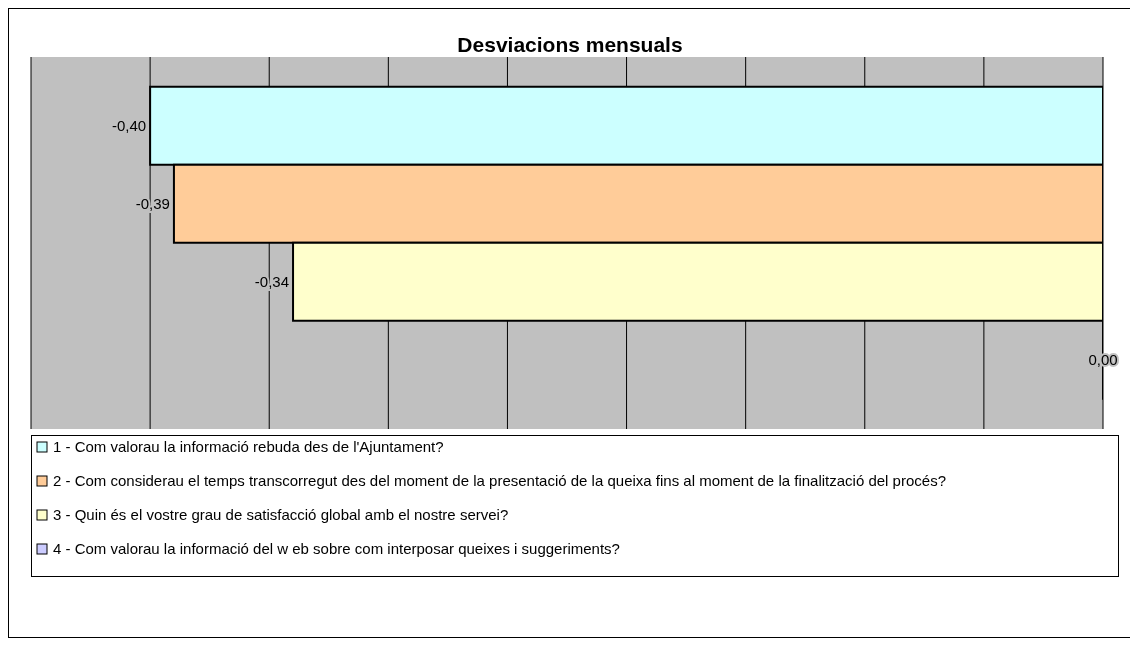 The image size is (1130, 649). Describe the element at coordinates (499, 480) in the screenshot. I see `legend-label: 2 - Com considerau el temps transcorregut des del moment de la presentació de la queixa fins al moment de la finalització del procés?` at that location.